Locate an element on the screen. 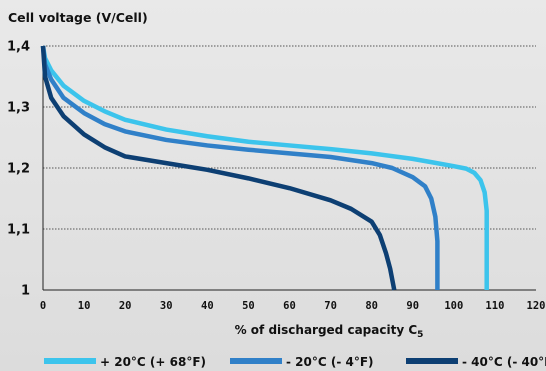 Image resolution: width=546 pixels, height=371 pixels. y-tick-label-2: 1,2 is located at coordinates (18, 169).